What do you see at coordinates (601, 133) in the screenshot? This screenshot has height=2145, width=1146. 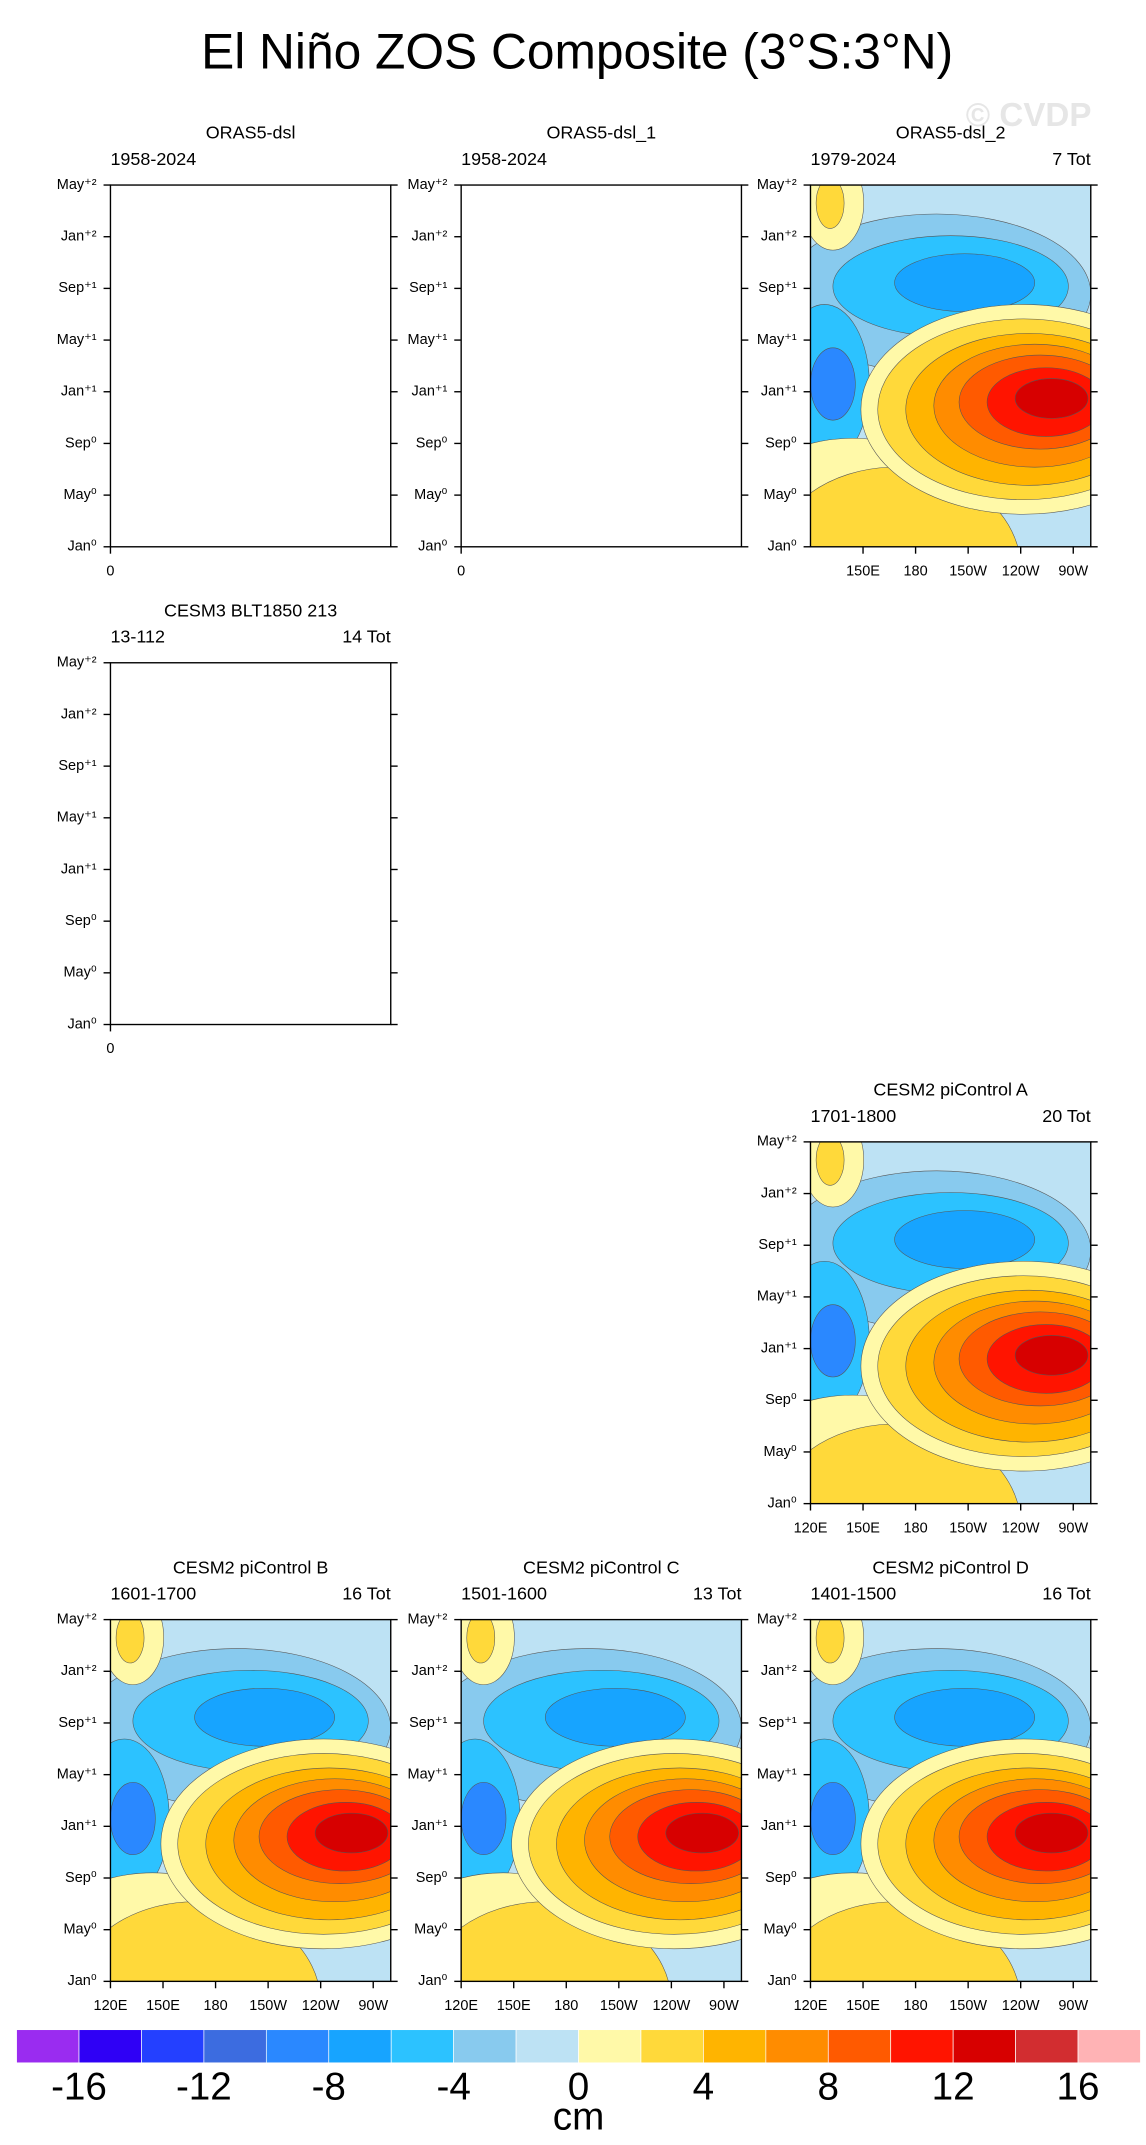 I see `panel-title: ORAS5-dsl_1` at bounding box center [601, 133].